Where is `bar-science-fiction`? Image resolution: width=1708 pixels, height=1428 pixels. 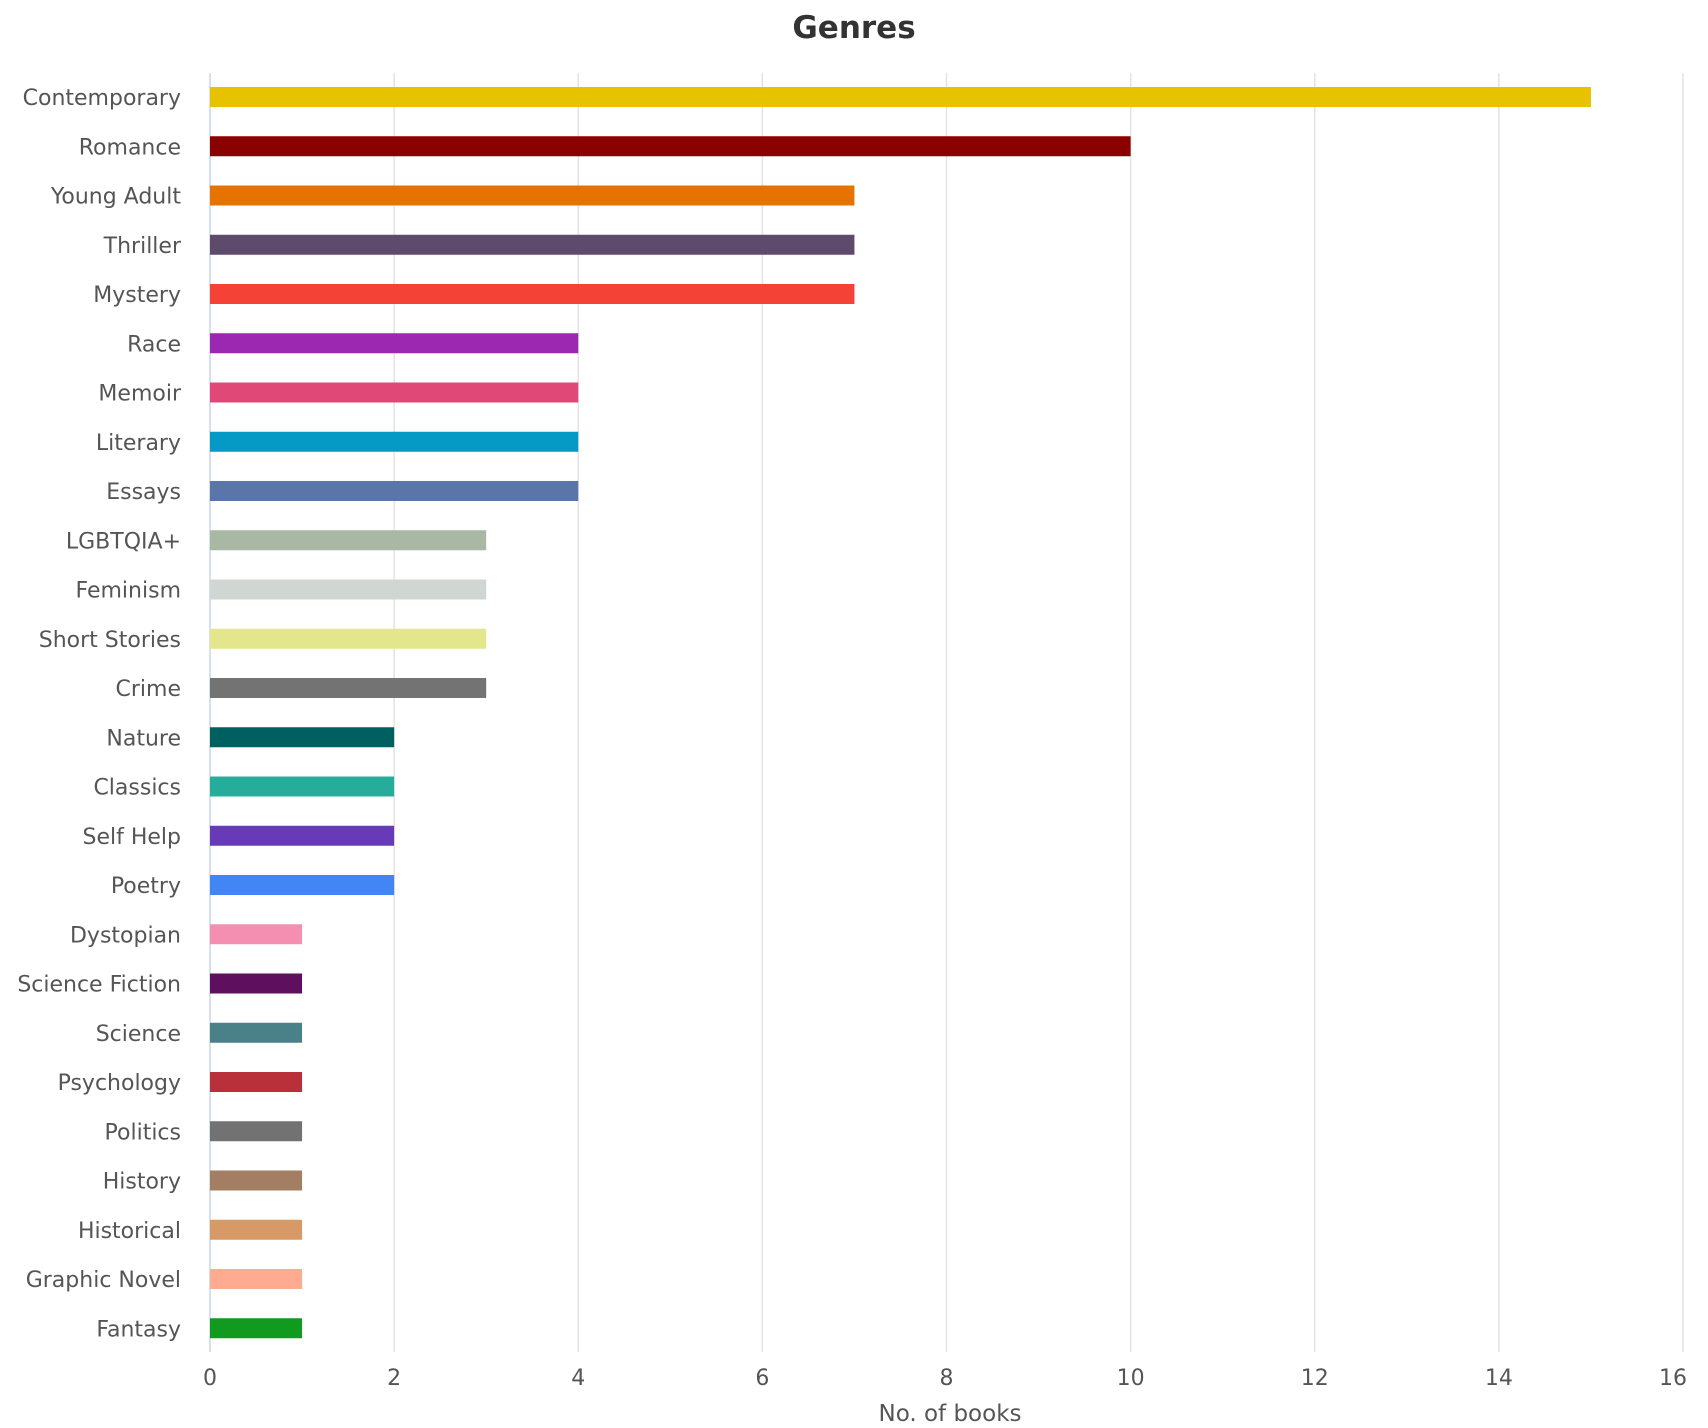 bar-science-fiction is located at coordinates (256, 983).